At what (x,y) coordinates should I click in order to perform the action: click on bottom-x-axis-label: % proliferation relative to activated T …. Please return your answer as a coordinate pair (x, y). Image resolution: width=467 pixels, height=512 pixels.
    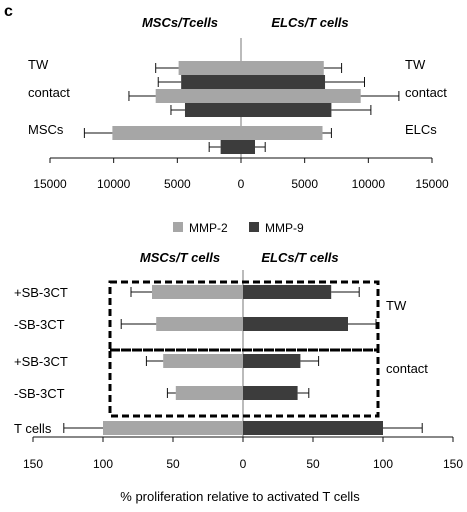
    Looking at the image, I should click on (240, 496).